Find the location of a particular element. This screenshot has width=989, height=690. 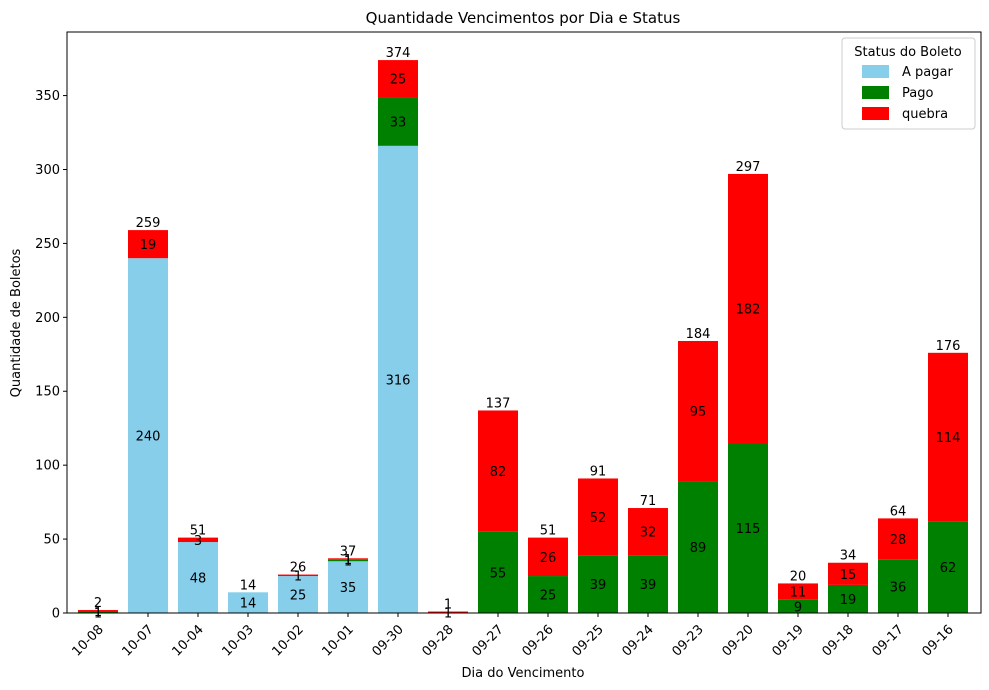

total-value-label: 259 is located at coordinates (148, 223).